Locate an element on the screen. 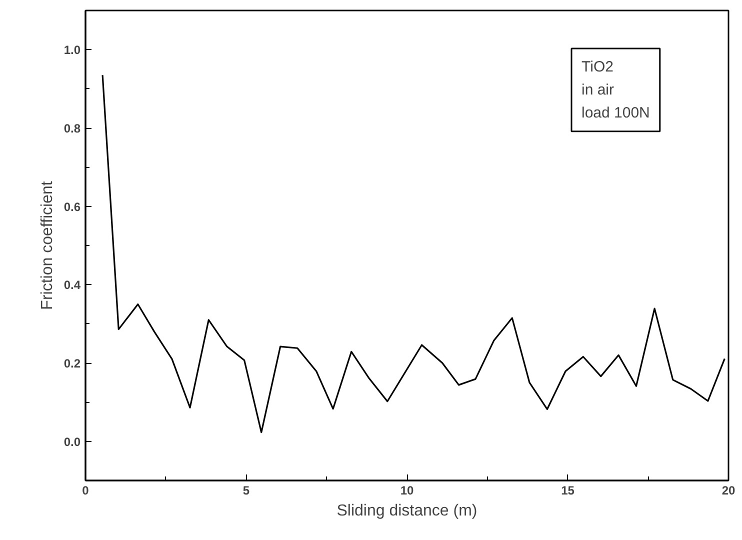 The height and width of the screenshot is (540, 742). x-tick-label: 20 is located at coordinates (729, 491).